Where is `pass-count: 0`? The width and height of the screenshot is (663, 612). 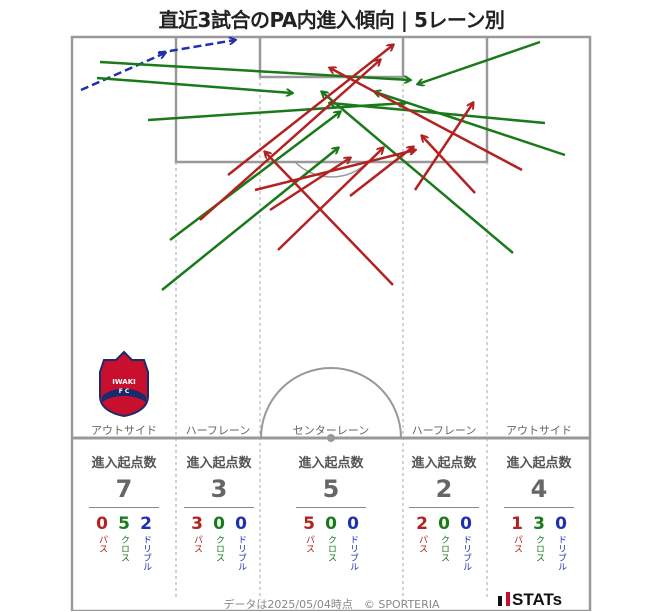
pass-count: 0 is located at coordinates (102, 524).